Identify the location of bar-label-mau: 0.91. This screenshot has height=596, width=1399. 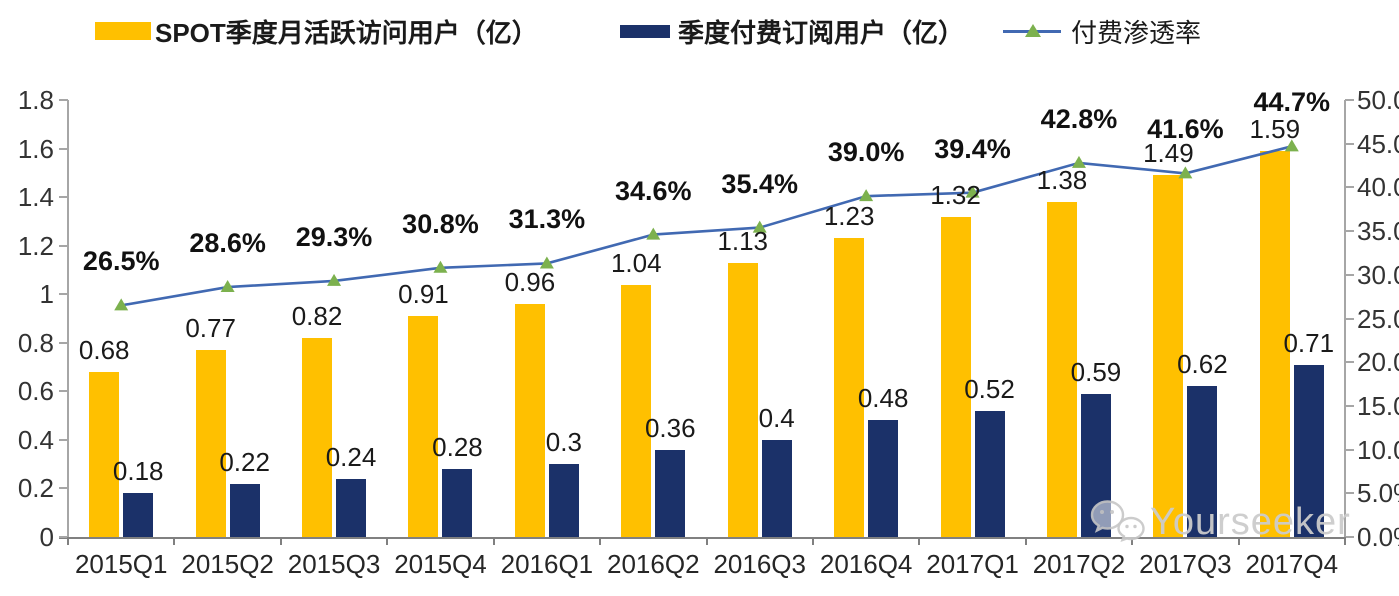
(423, 294).